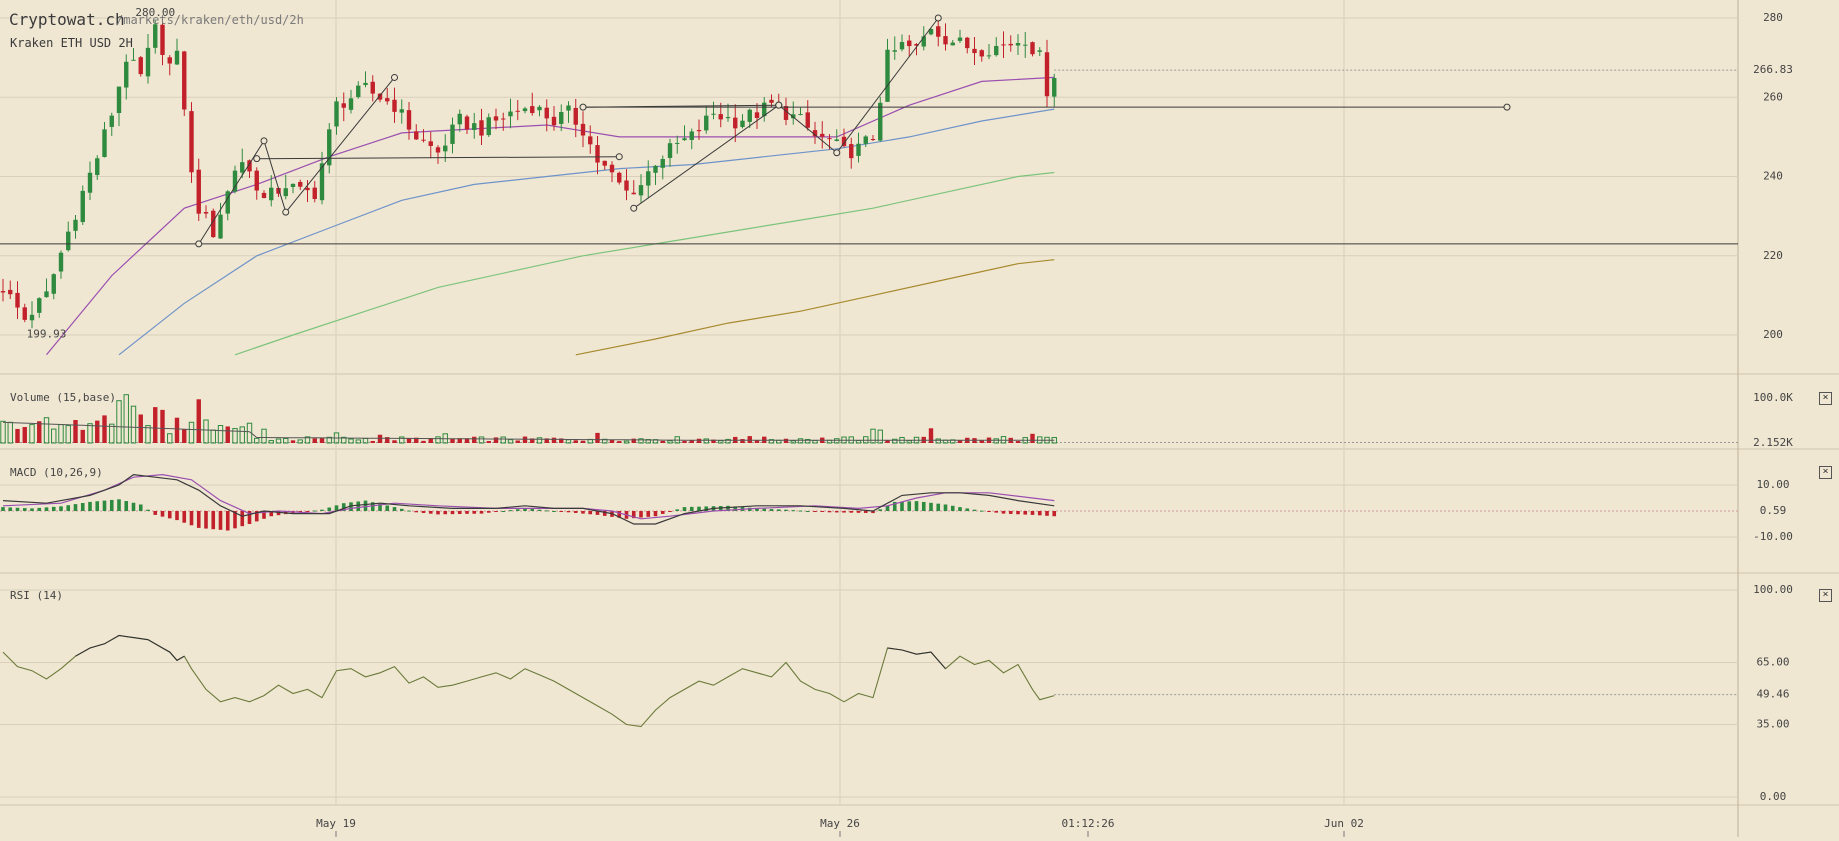 The width and height of the screenshot is (1839, 841). What do you see at coordinates (528, 431) in the screenshot?
I see `volume-ma-line` at bounding box center [528, 431].